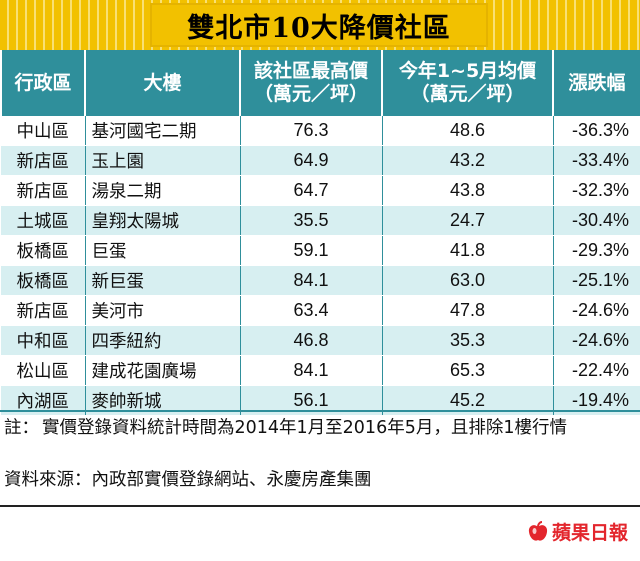  I want to click on cell-avg-price: 24.7, so click(467, 220).